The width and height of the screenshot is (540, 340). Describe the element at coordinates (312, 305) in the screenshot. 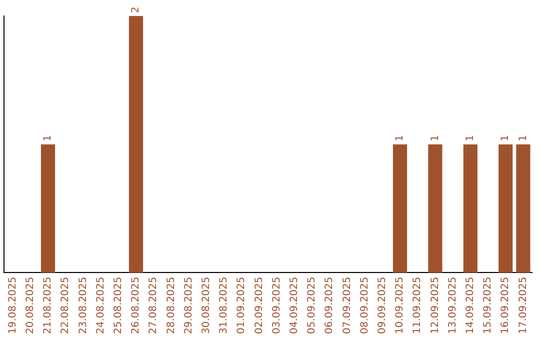

I see `x-tick-label: 05.09.2025` at that location.